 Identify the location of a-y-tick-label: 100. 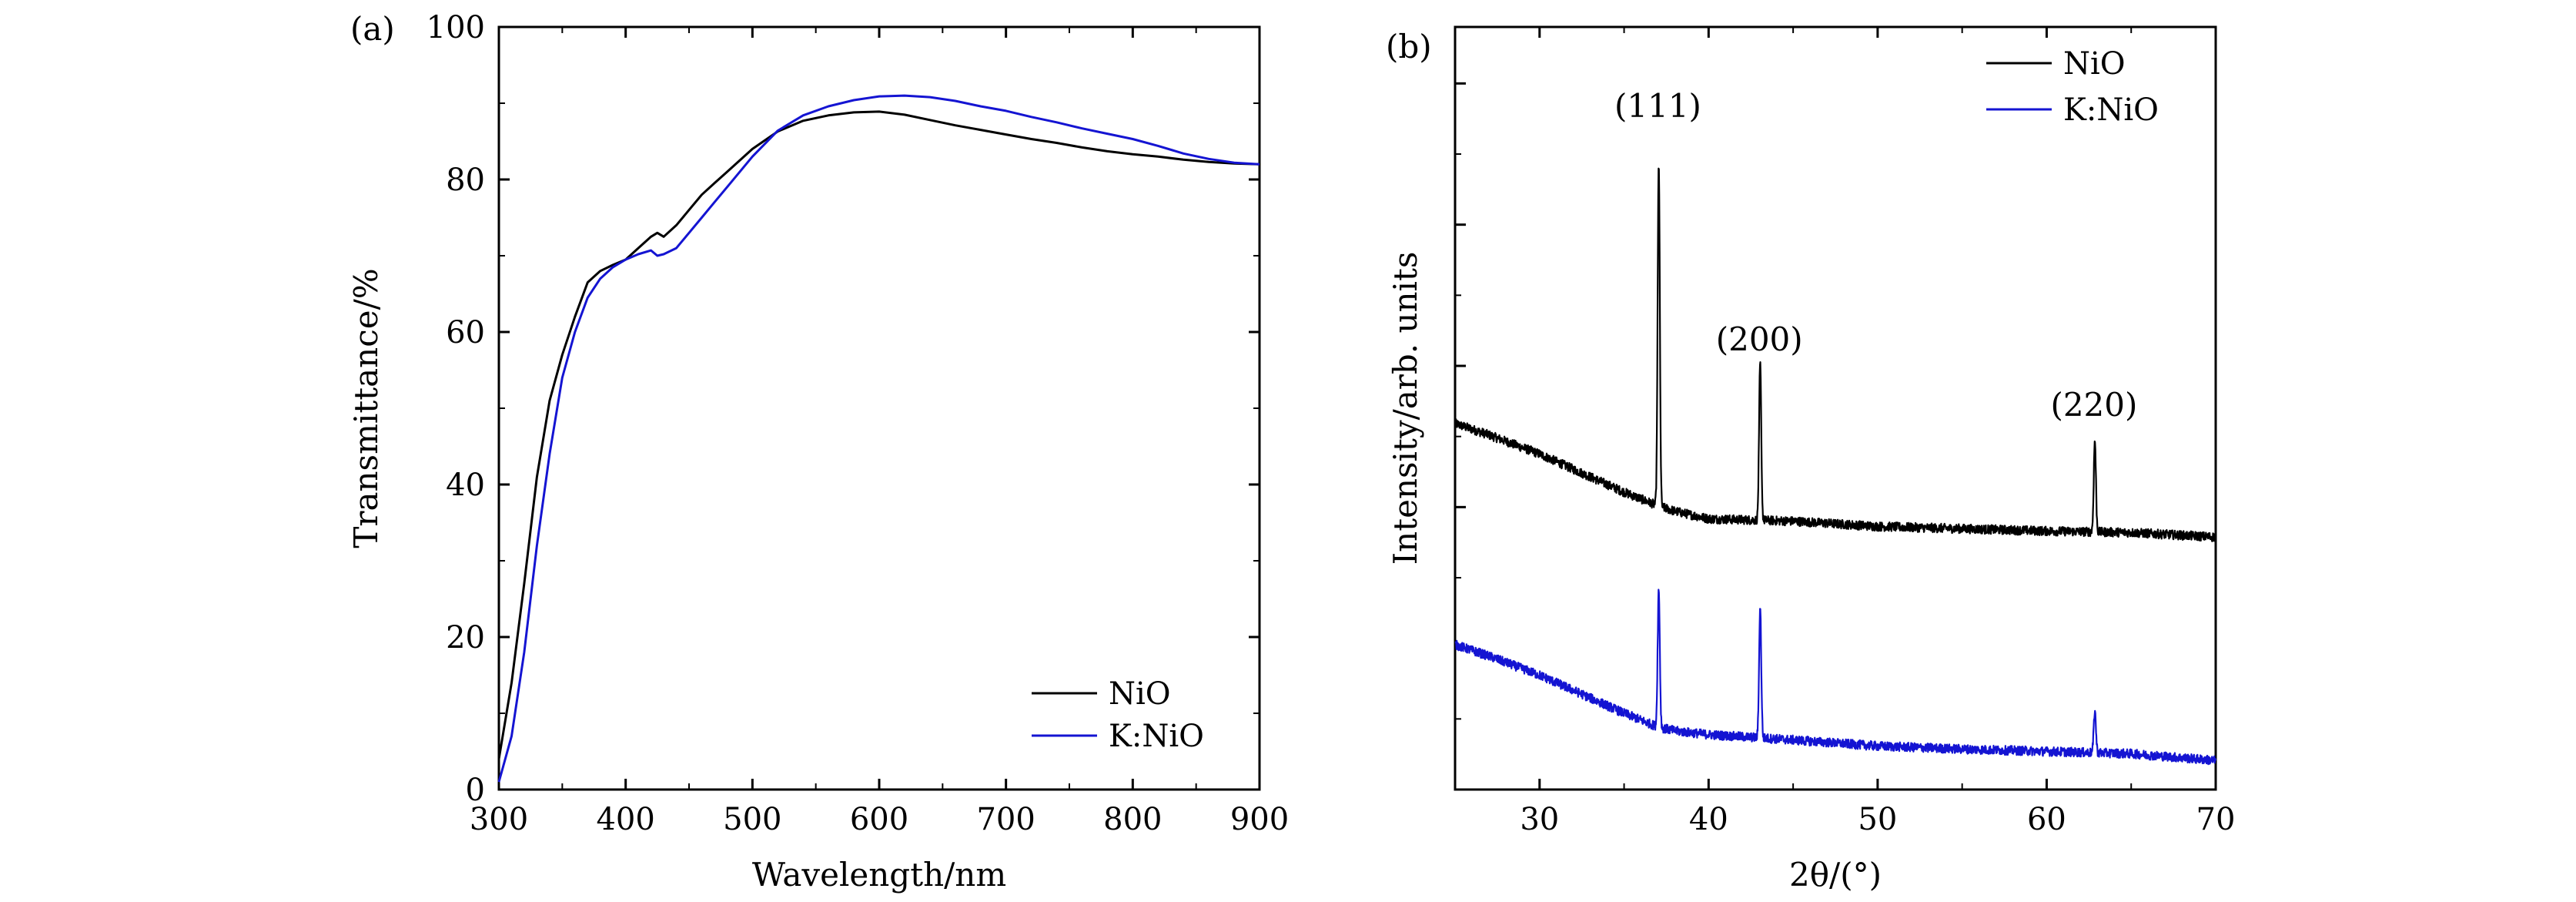
(456, 28).